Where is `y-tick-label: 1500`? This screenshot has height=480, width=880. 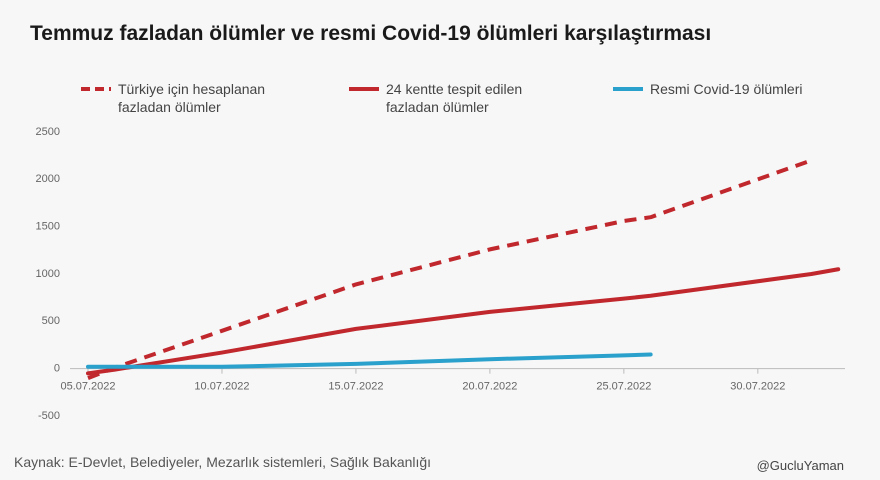
y-tick-label: 1500 is located at coordinates (48, 227).